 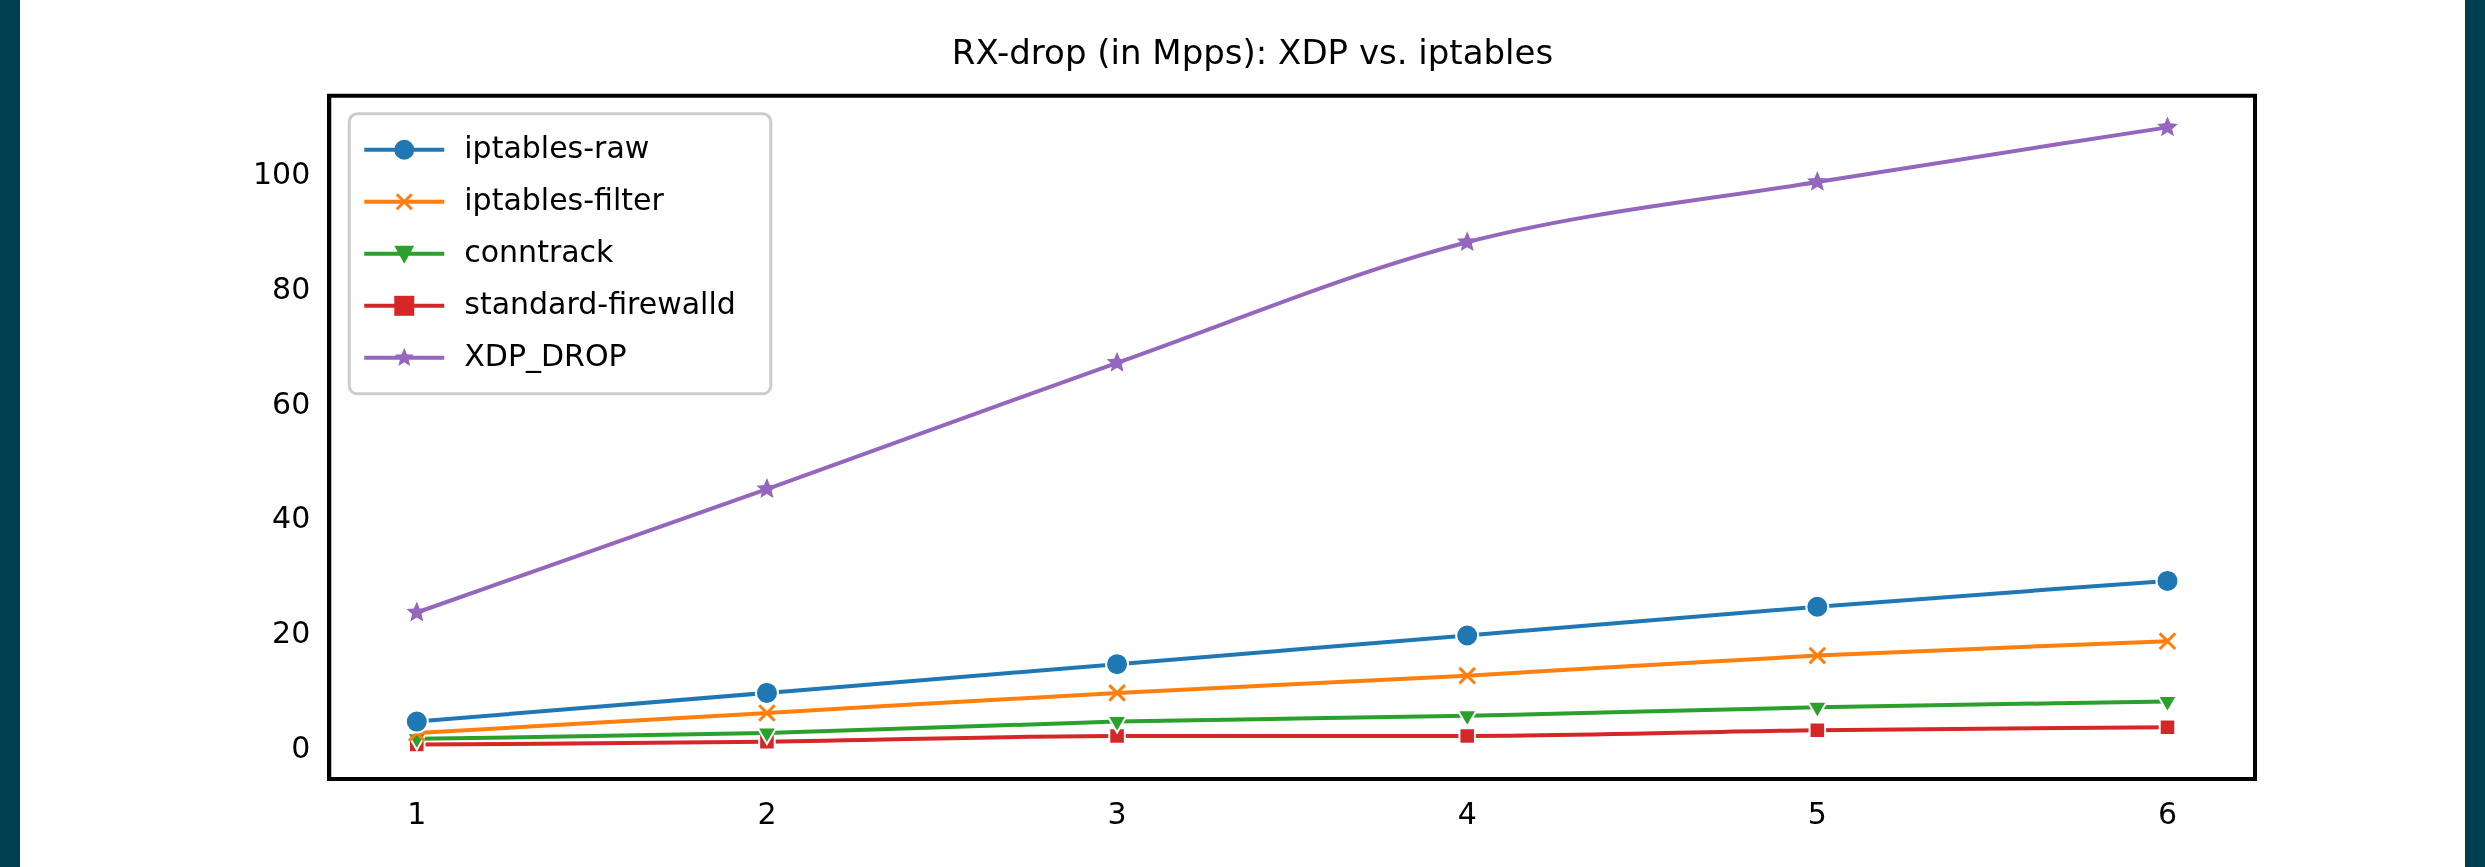 I want to click on x-tick-label: 4, so click(x=1467, y=813).